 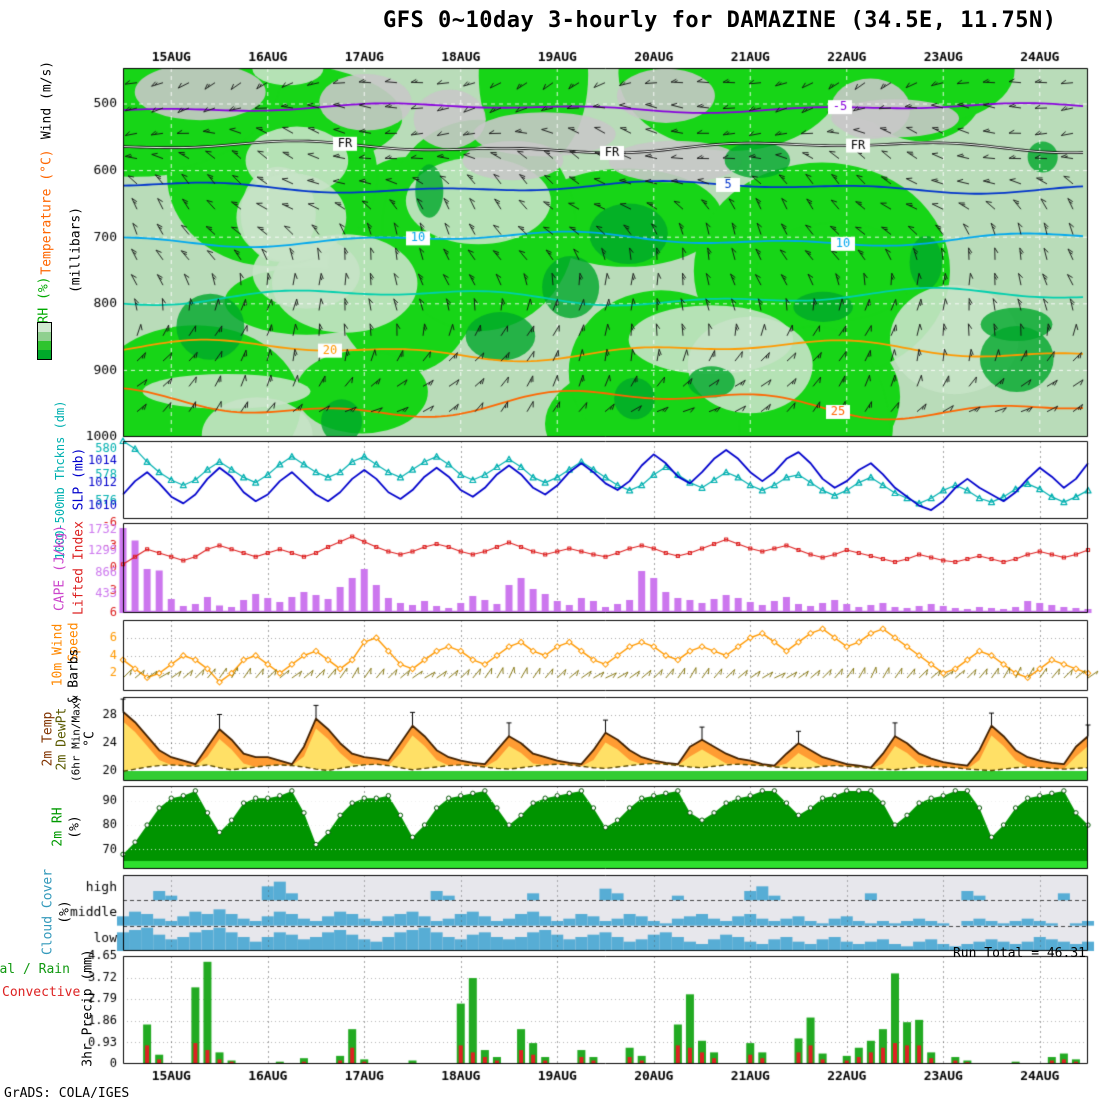 I want to click on cloud-pct-axis-label: (%), so click(x=65, y=912).